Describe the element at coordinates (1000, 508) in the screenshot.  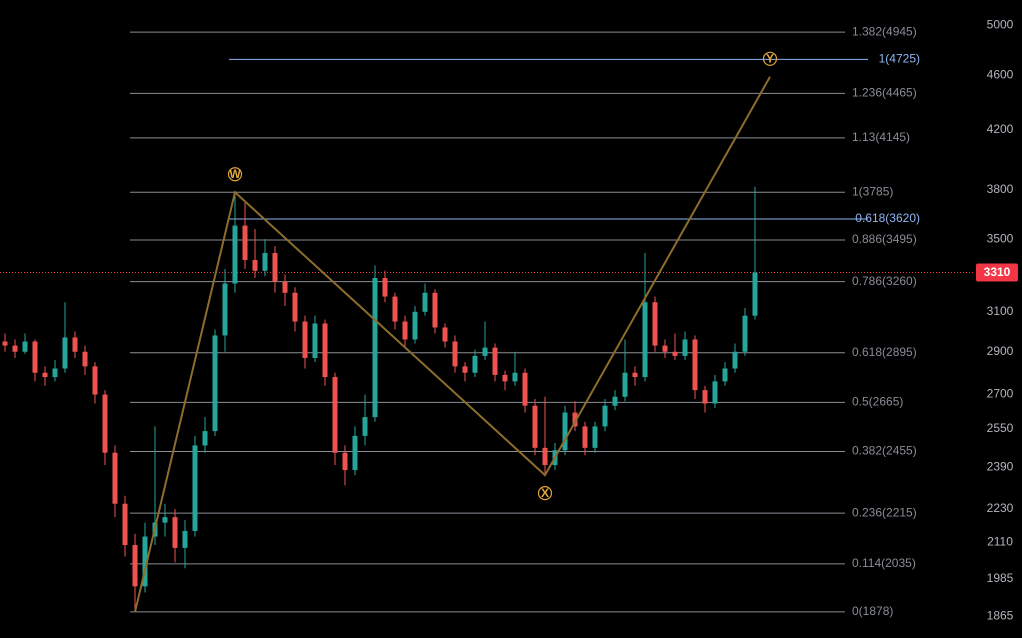
I see `y-tick-label: 2230` at that location.